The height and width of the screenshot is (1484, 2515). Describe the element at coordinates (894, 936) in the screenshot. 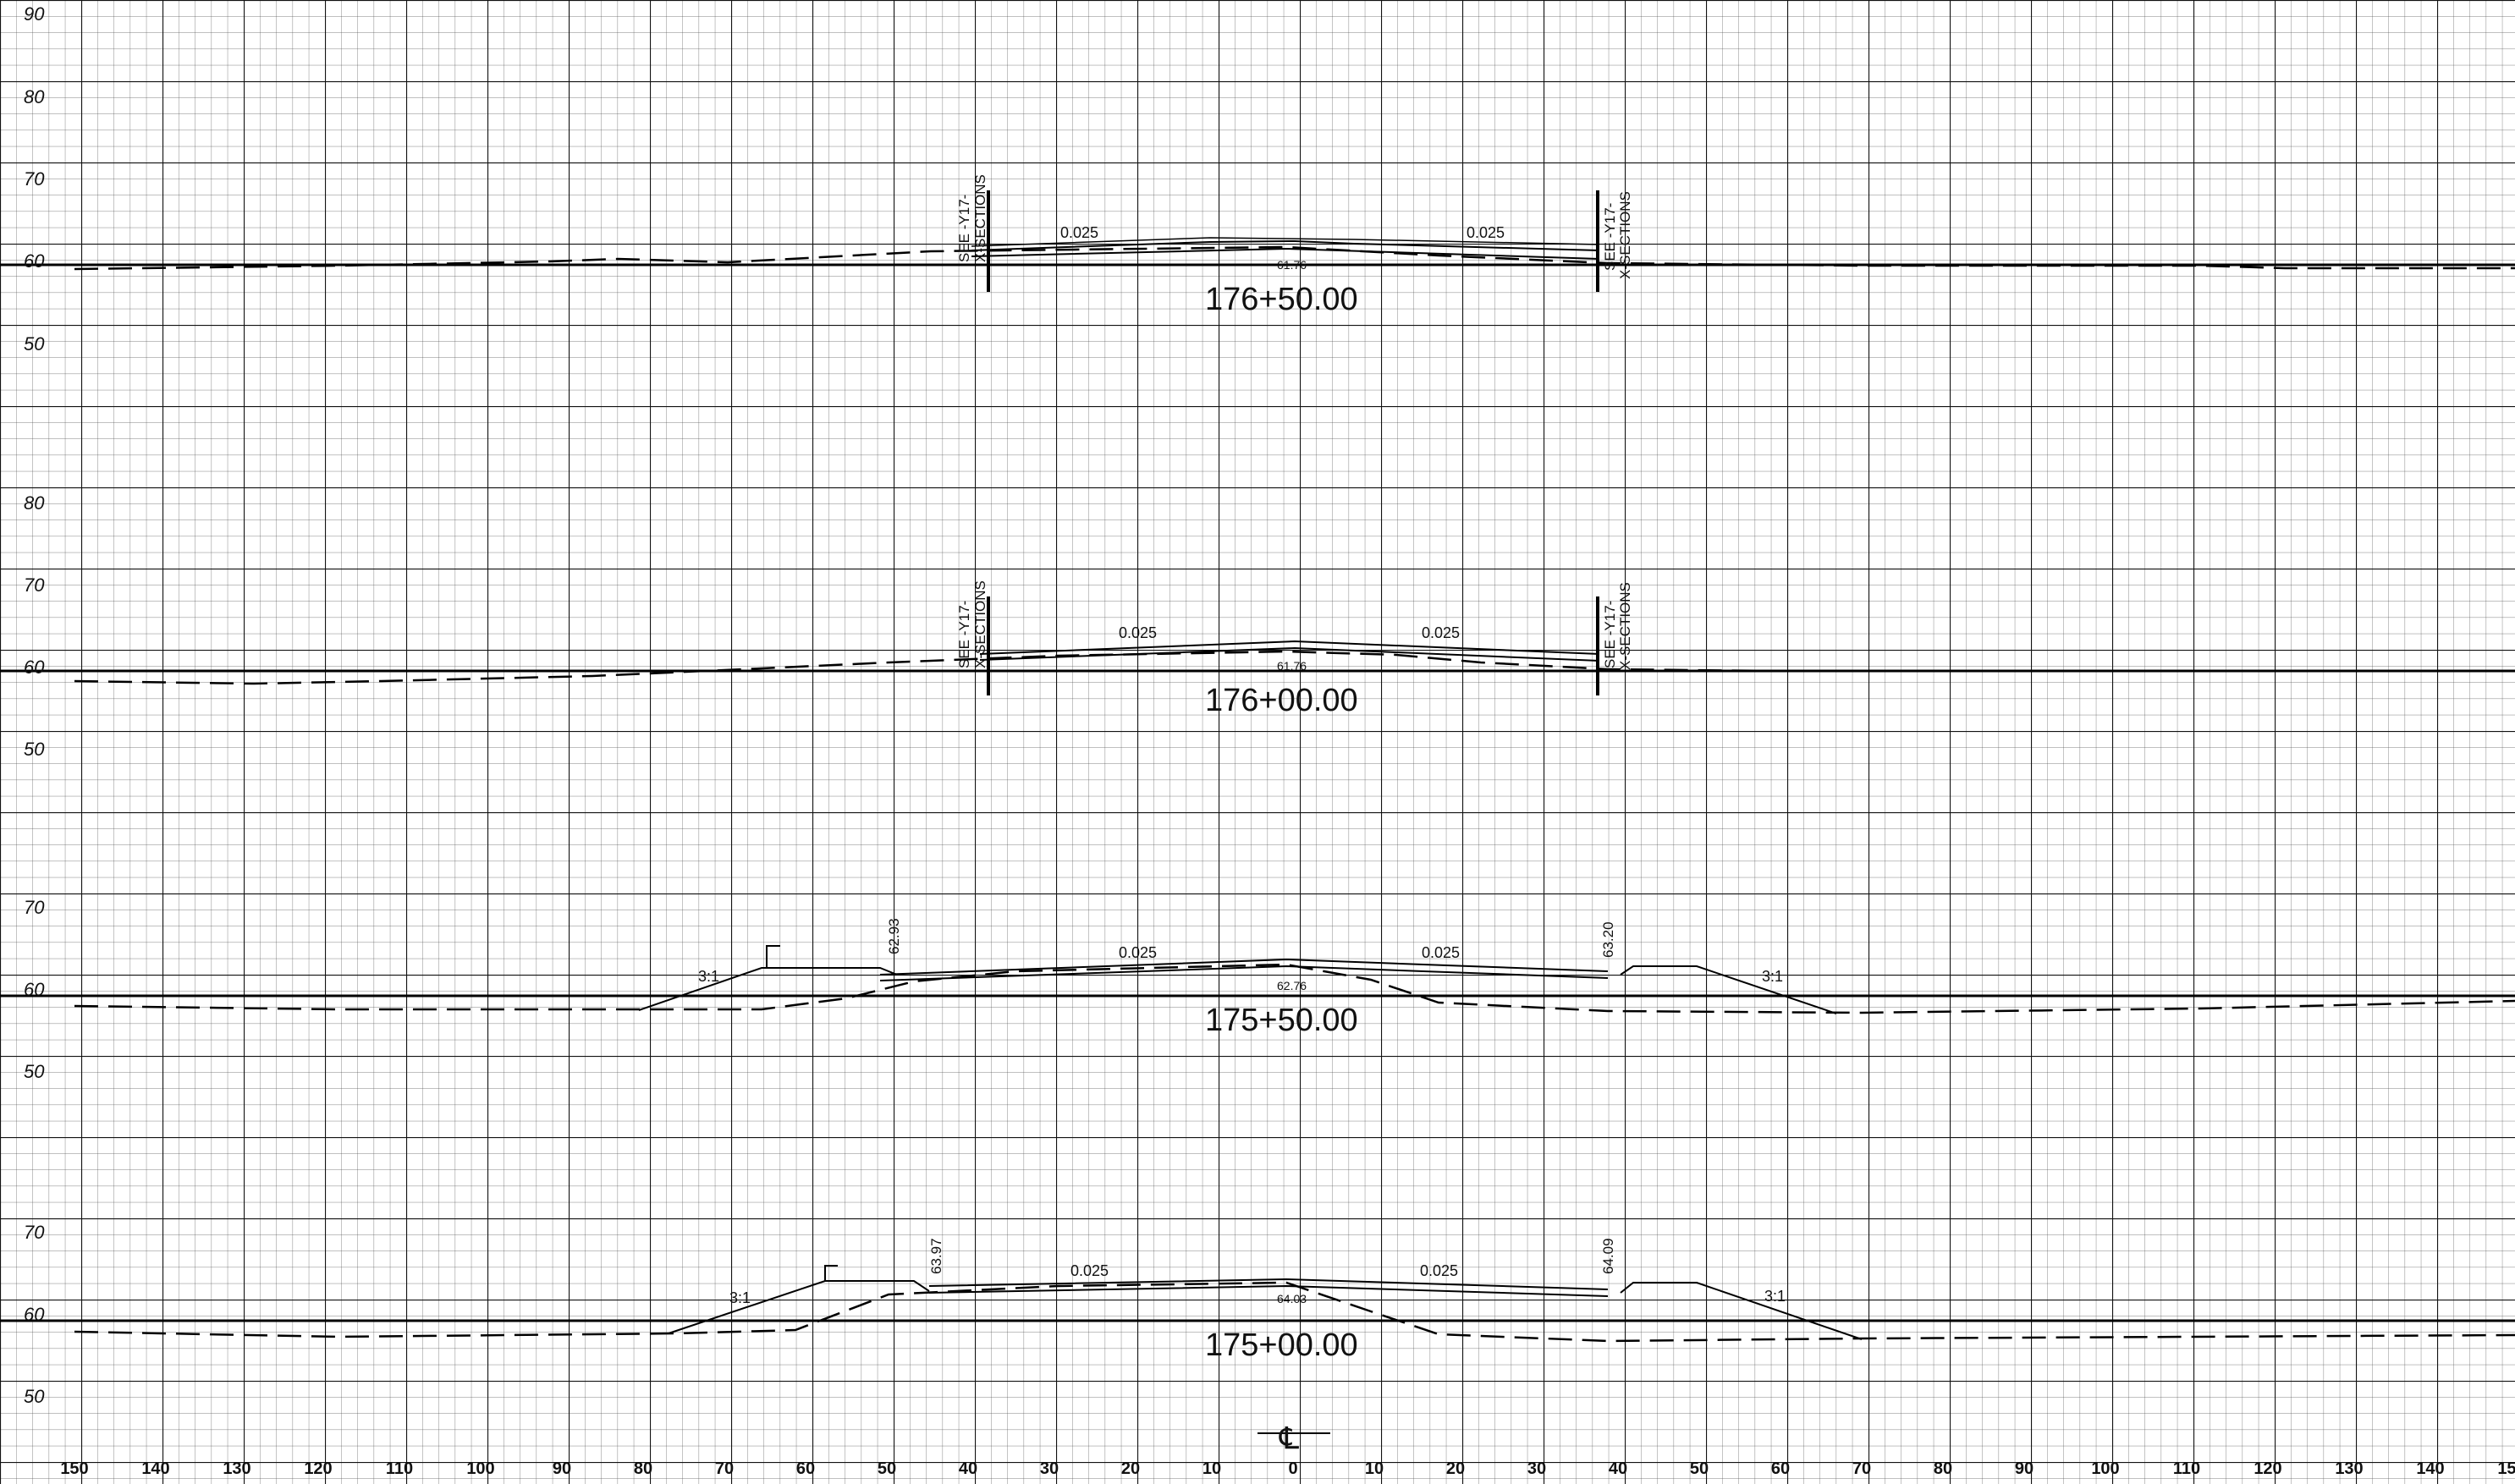

I see `left-elevation: 62.93` at that location.